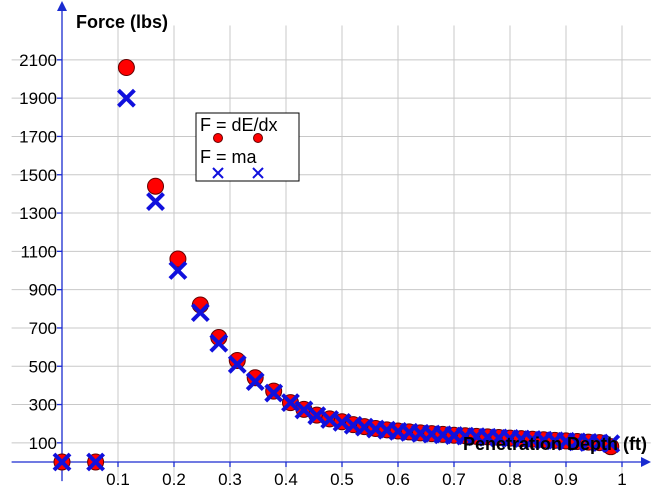  What do you see at coordinates (646, 462) in the screenshot?
I see `x-axis-arrow` at bounding box center [646, 462].